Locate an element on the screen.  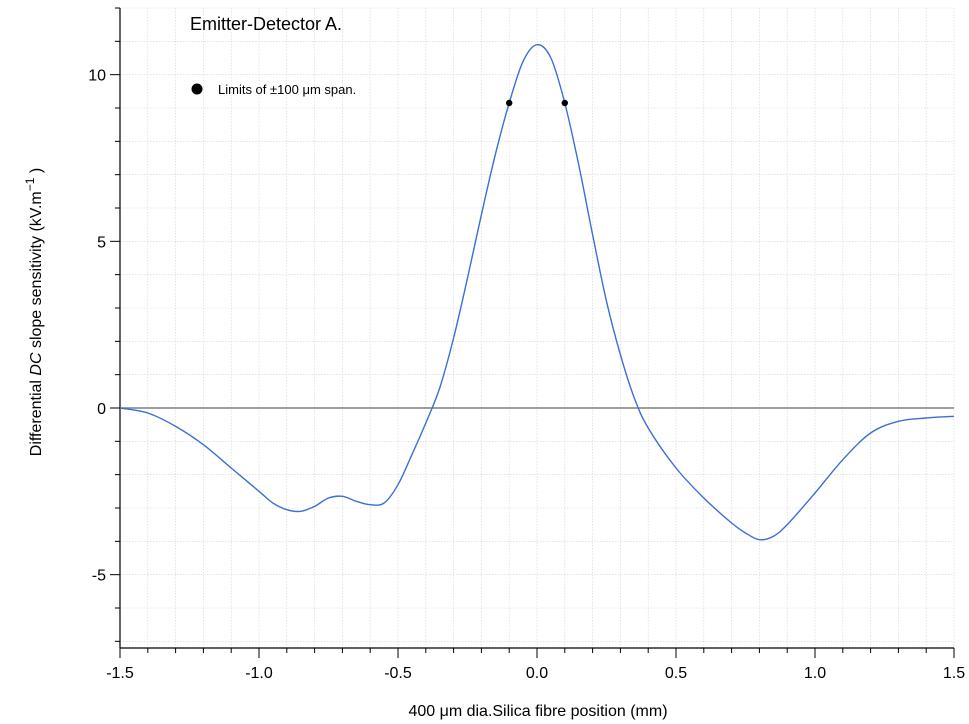
legend: Limits of ±100 μm span. is located at coordinates (273, 89).